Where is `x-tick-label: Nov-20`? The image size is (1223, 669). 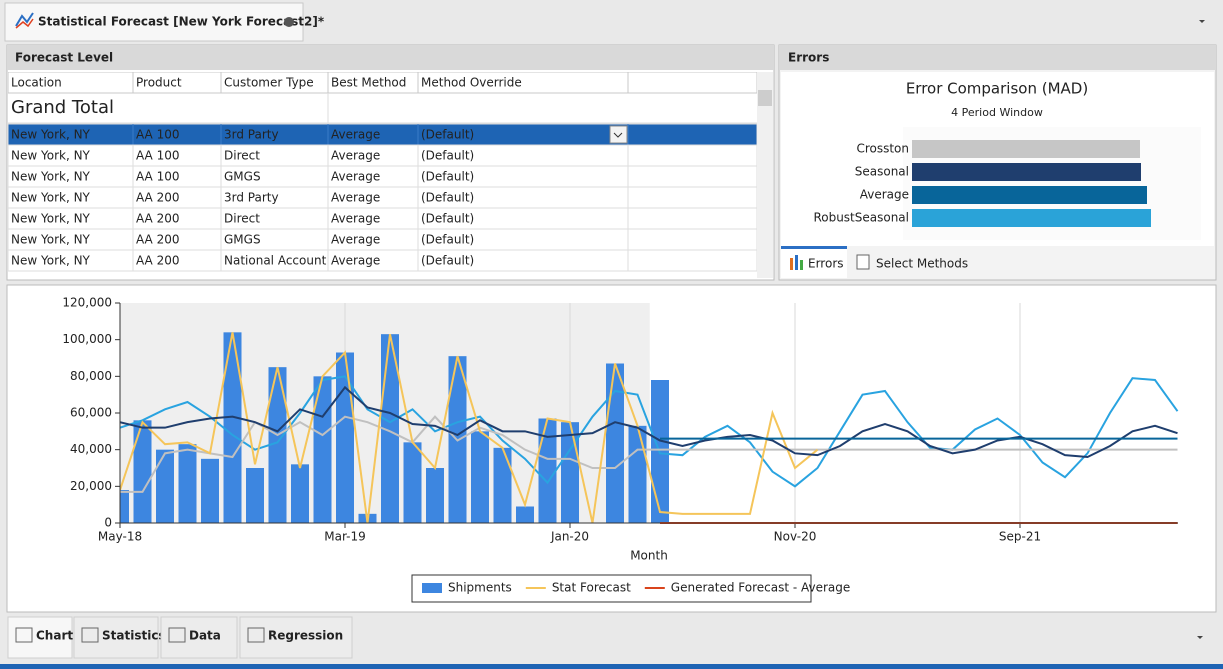 x-tick-label: Nov-20 is located at coordinates (795, 537).